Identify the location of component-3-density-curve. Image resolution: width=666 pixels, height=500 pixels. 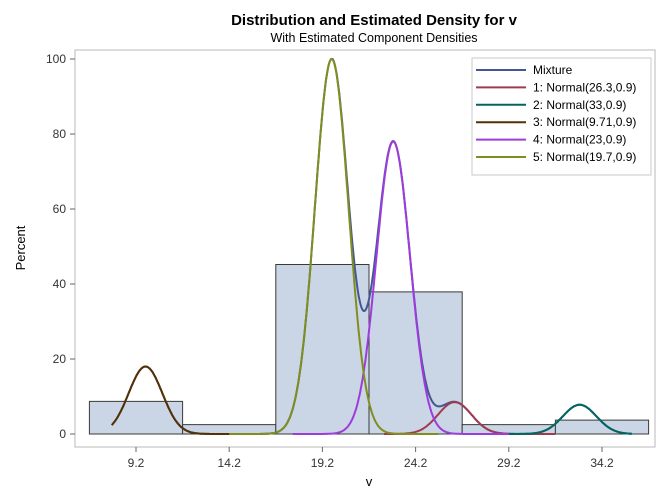
(170, 400).